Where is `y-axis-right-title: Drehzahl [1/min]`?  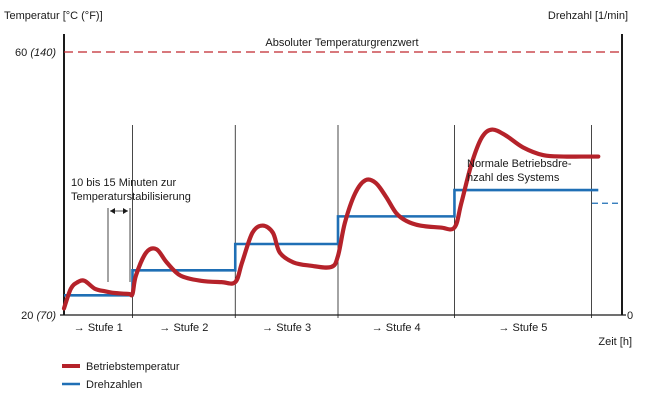
y-axis-right-title: Drehzahl [1/min] is located at coordinates (588, 16).